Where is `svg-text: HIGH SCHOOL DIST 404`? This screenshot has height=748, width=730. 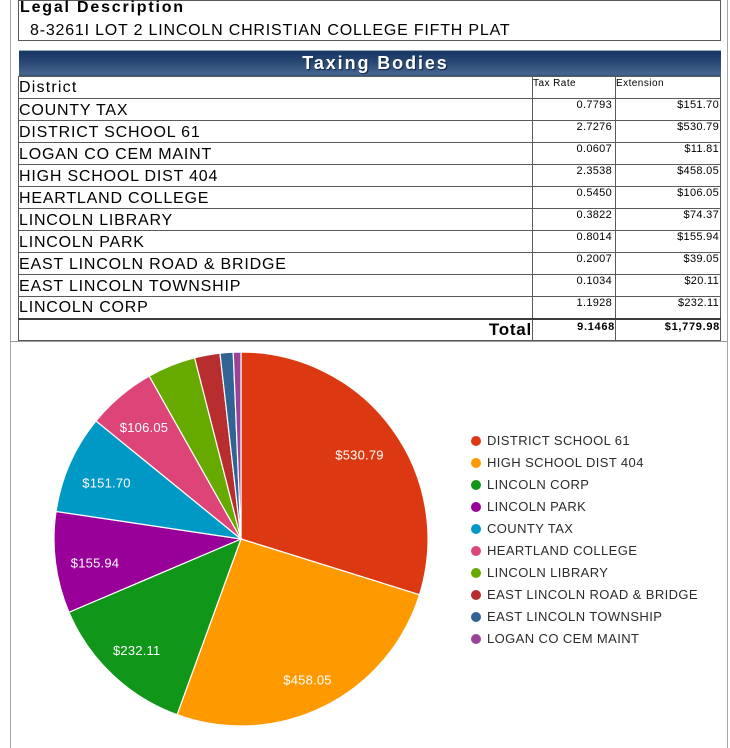 svg-text: HIGH SCHOOL DIST 404 is located at coordinates (565, 462).